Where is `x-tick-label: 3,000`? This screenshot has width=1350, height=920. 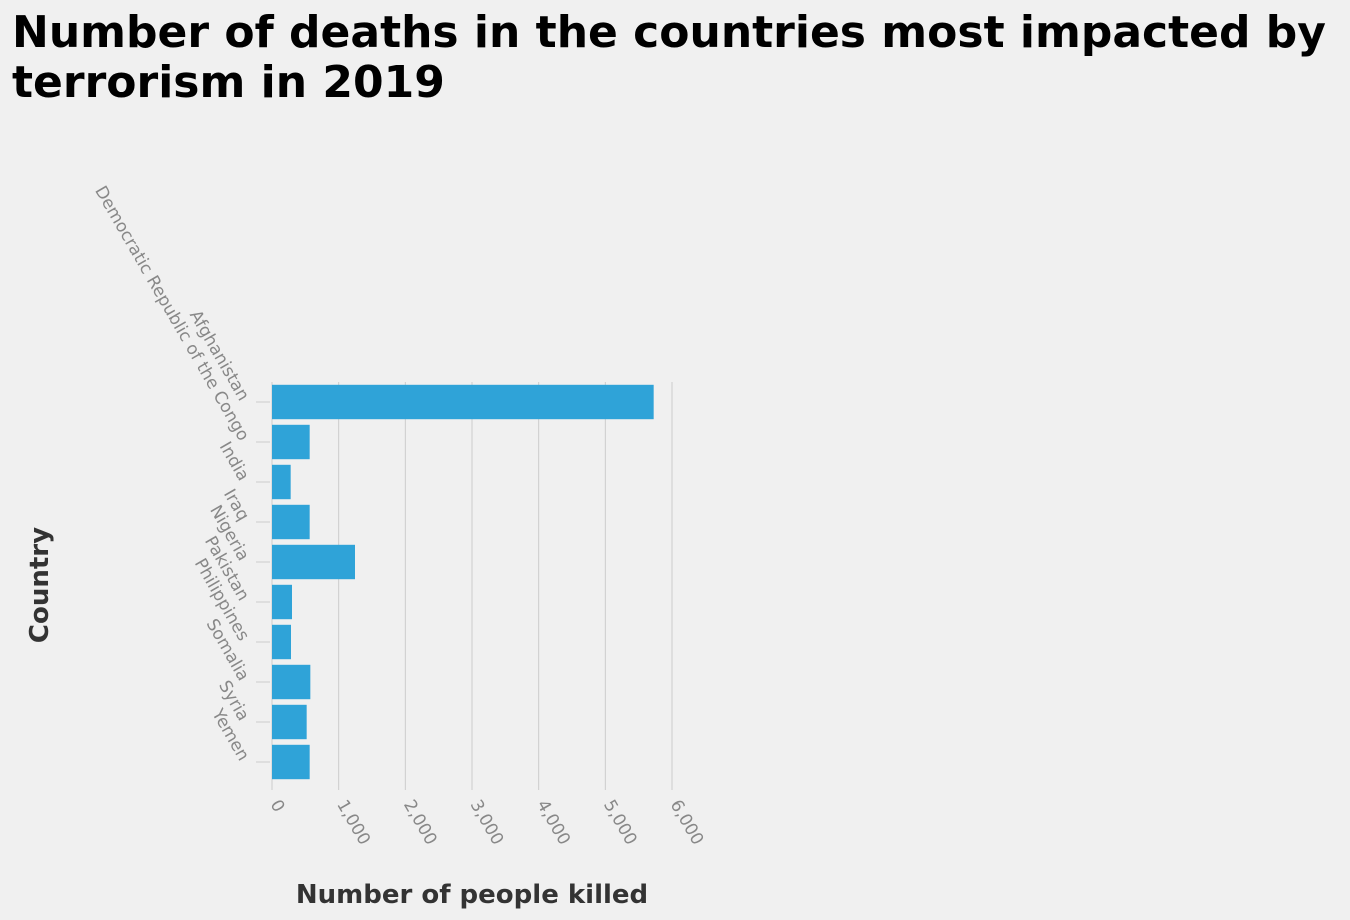
x-tick-label: 3,000 is located at coordinates (487, 823).